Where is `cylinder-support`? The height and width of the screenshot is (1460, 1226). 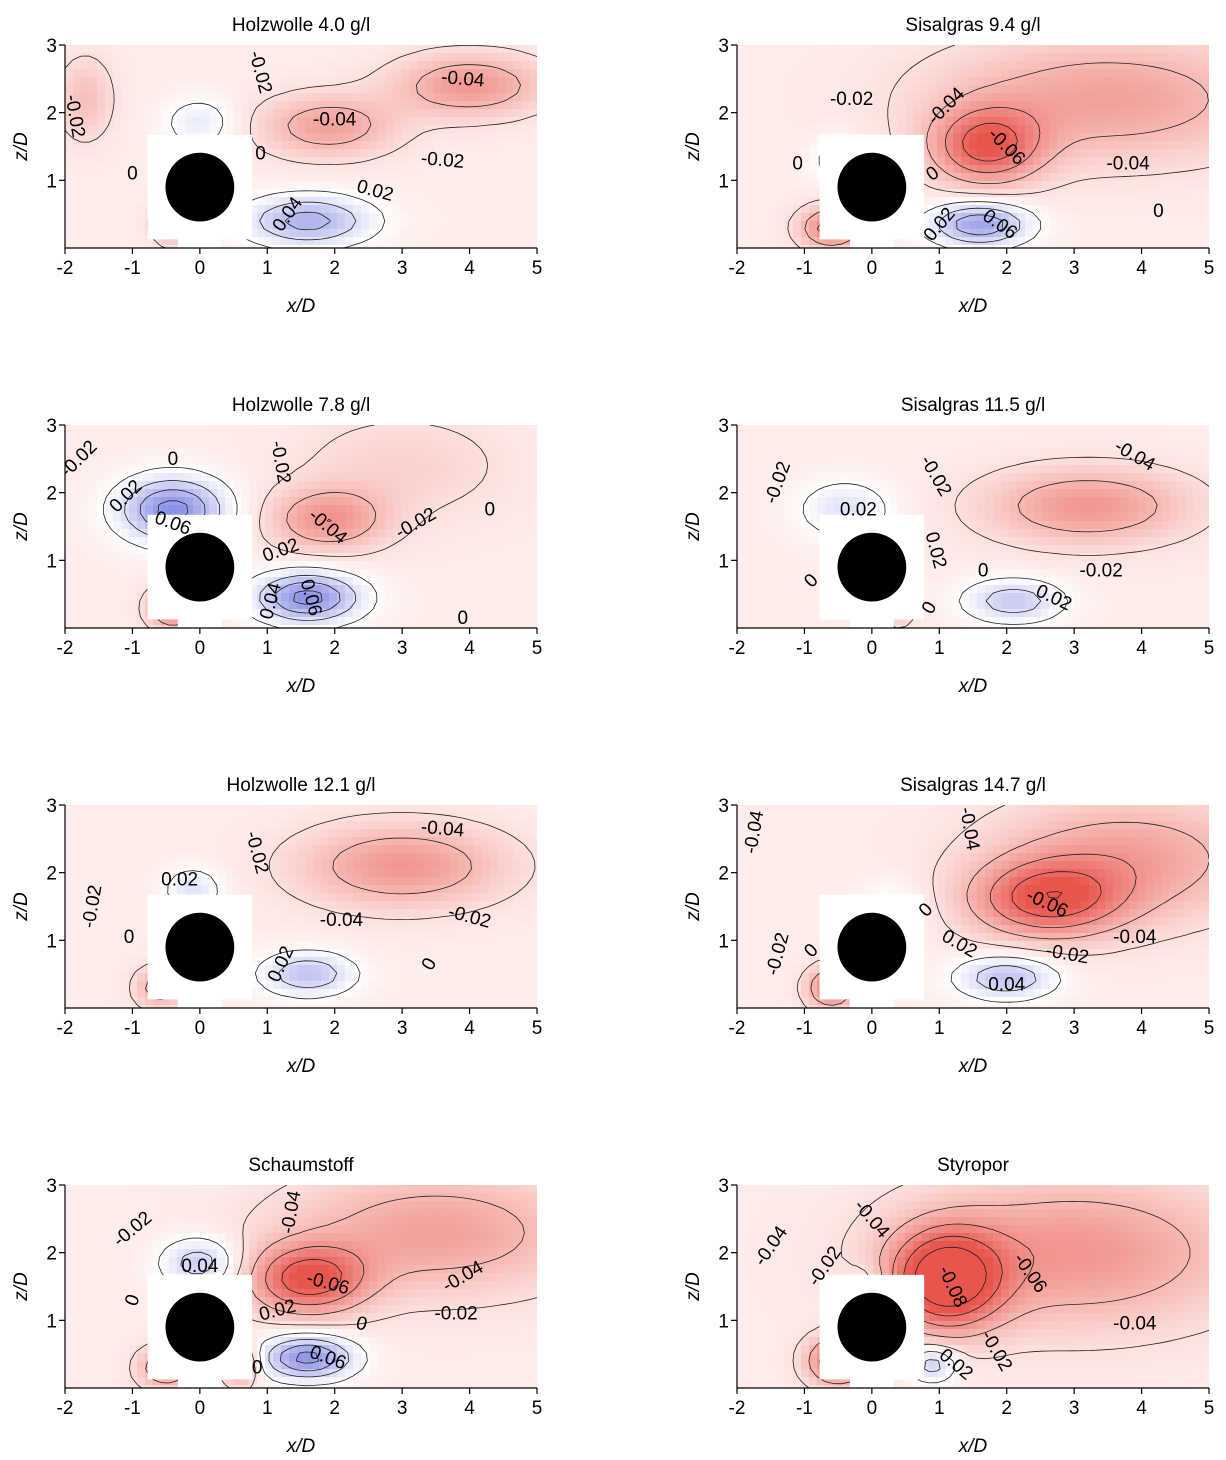
cylinder-support is located at coordinates (200, 243).